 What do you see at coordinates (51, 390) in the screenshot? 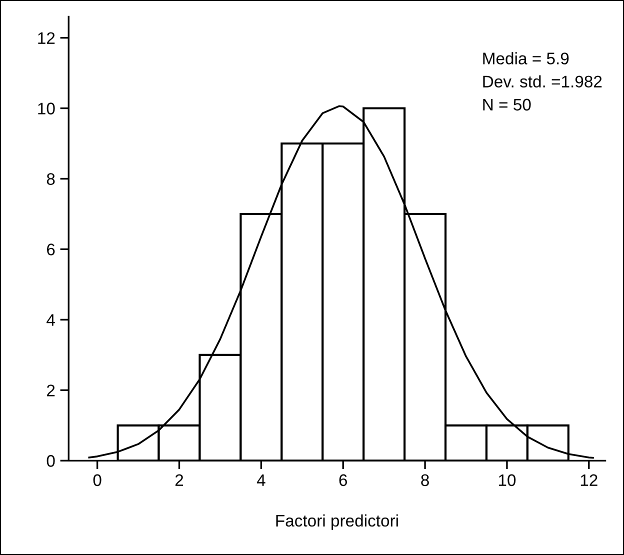
I see `y-tick-label: 2` at bounding box center [51, 390].